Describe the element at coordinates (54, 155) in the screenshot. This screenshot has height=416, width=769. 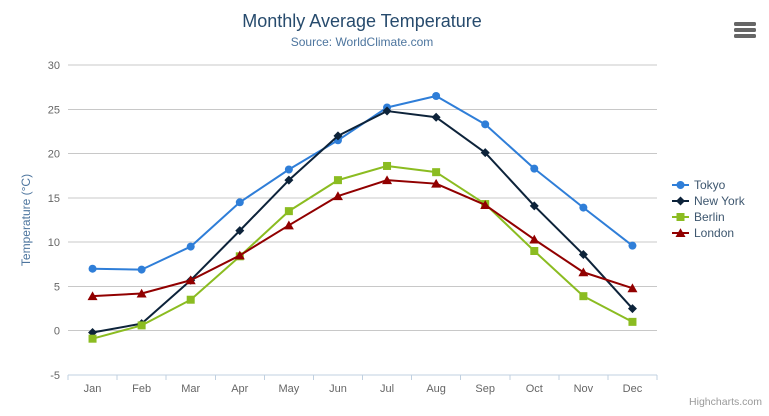
I see `y-axis-tick-label: 20` at that location.